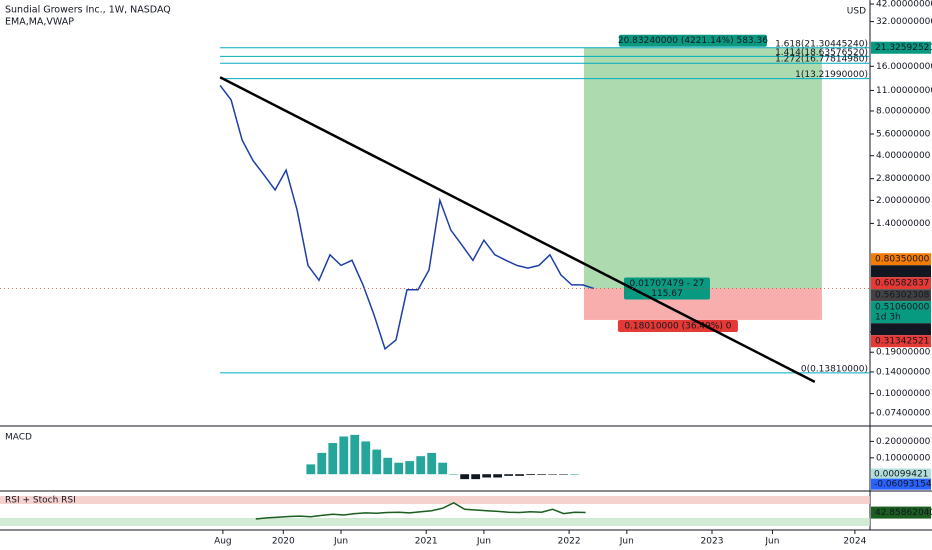  What do you see at coordinates (821, 44) in the screenshot?
I see `fib-label: 1.618(21.30445240)` at bounding box center [821, 44].